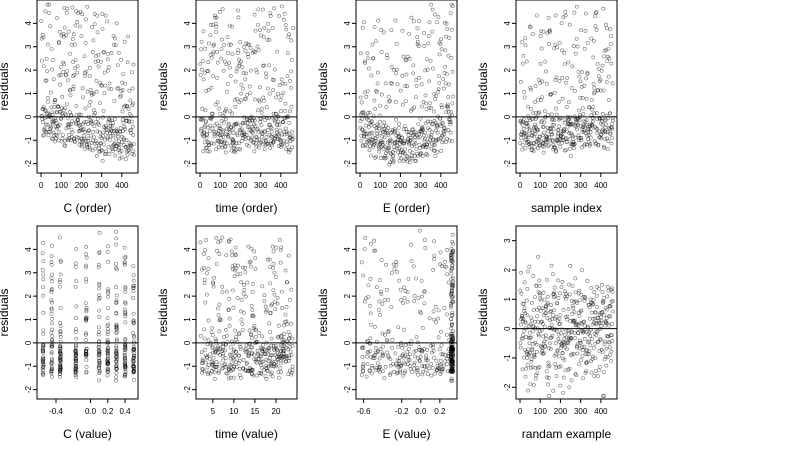 Image resolution: width=800 pixels, height=450 pixels. Describe the element at coordinates (347, 46) in the screenshot. I see `y-tick-label: 3` at that location.